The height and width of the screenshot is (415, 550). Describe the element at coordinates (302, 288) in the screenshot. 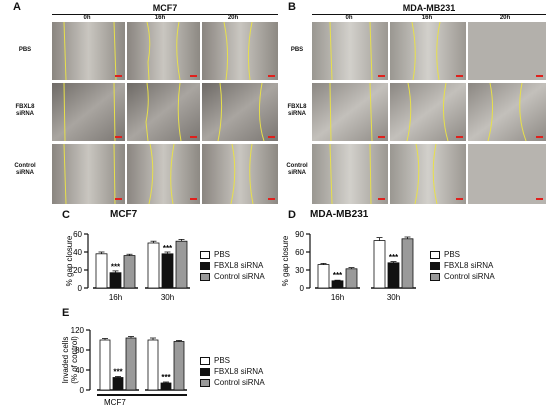

I see `chart-d-ytick-label: 0` at that location.